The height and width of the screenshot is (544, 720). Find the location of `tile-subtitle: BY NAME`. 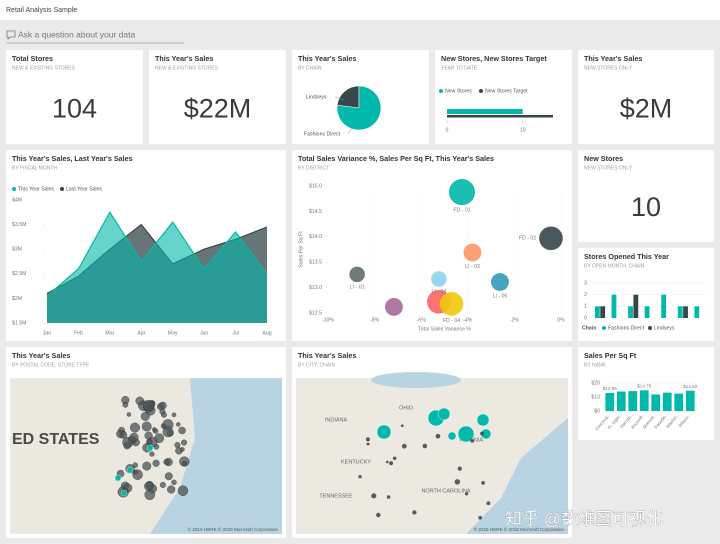

tile-subtitle: BY NAME is located at coordinates (595, 365).